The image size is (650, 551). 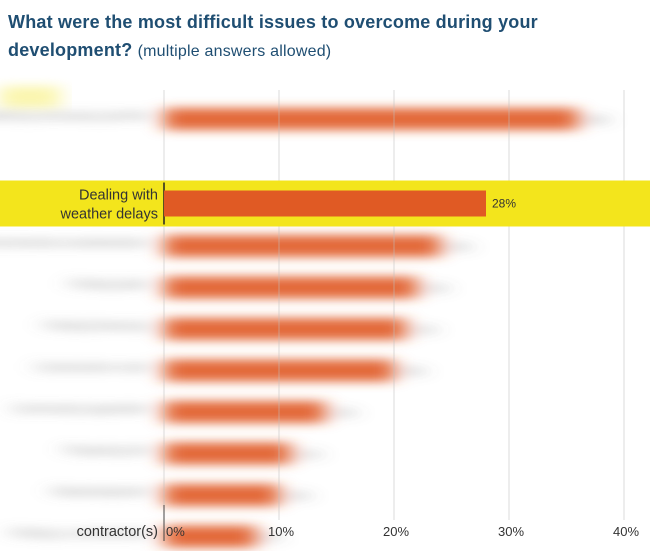 What do you see at coordinates (30, 97) in the screenshot?
I see `glow-stripe` at bounding box center [30, 97].